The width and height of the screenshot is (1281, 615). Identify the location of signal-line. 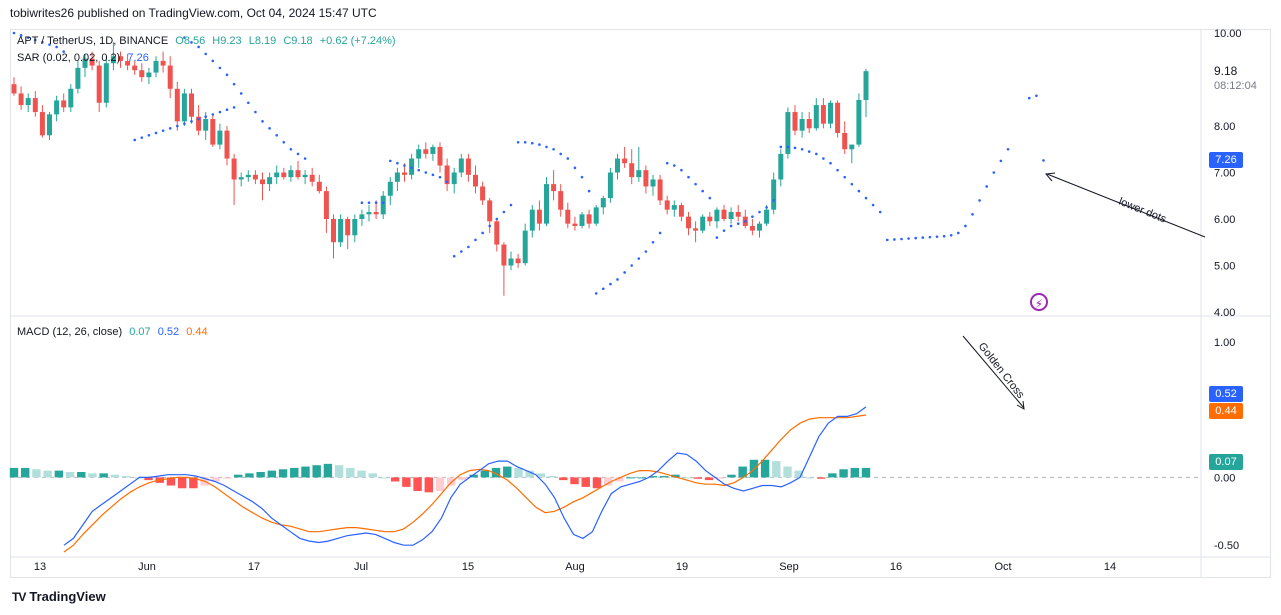
(465, 483).